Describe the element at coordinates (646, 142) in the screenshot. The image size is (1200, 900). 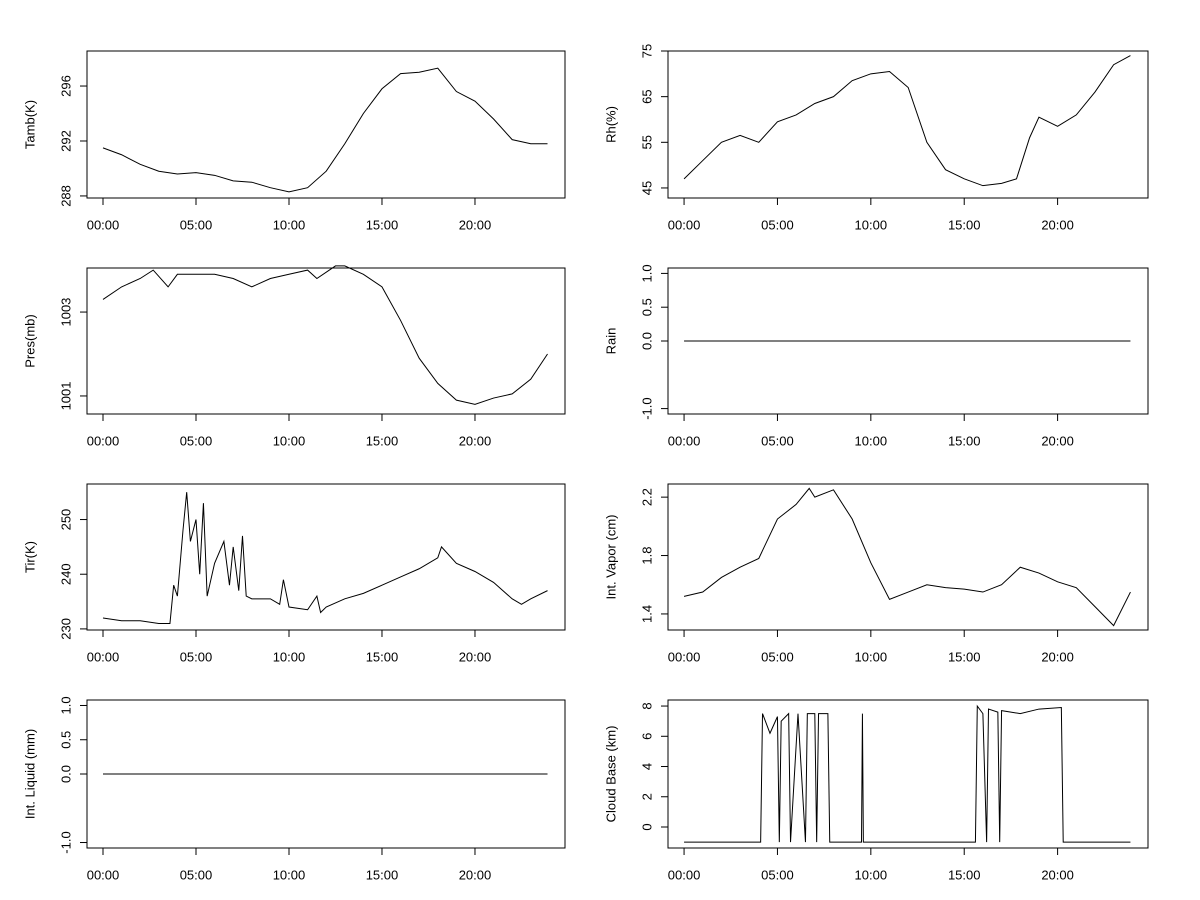
I see `y-tick-label: 55` at that location.